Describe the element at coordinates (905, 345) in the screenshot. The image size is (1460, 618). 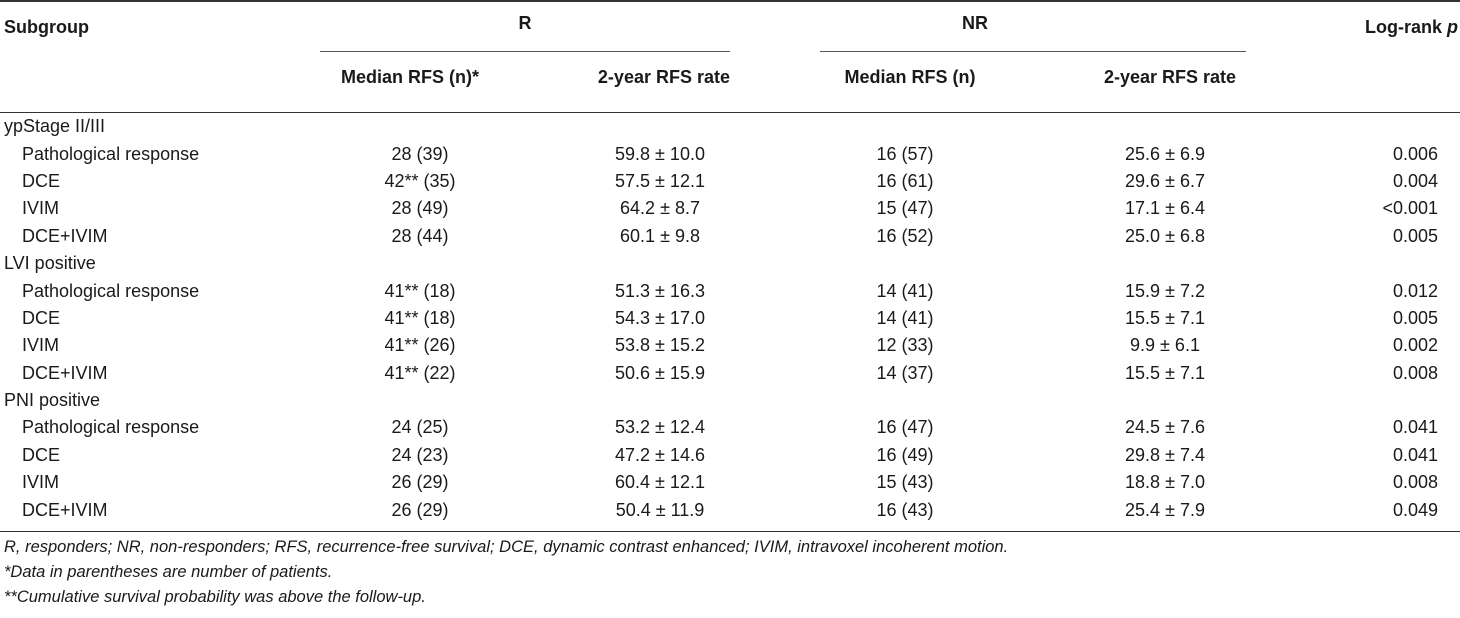
I see `cell-nr-median: 12 (33)` at that location.